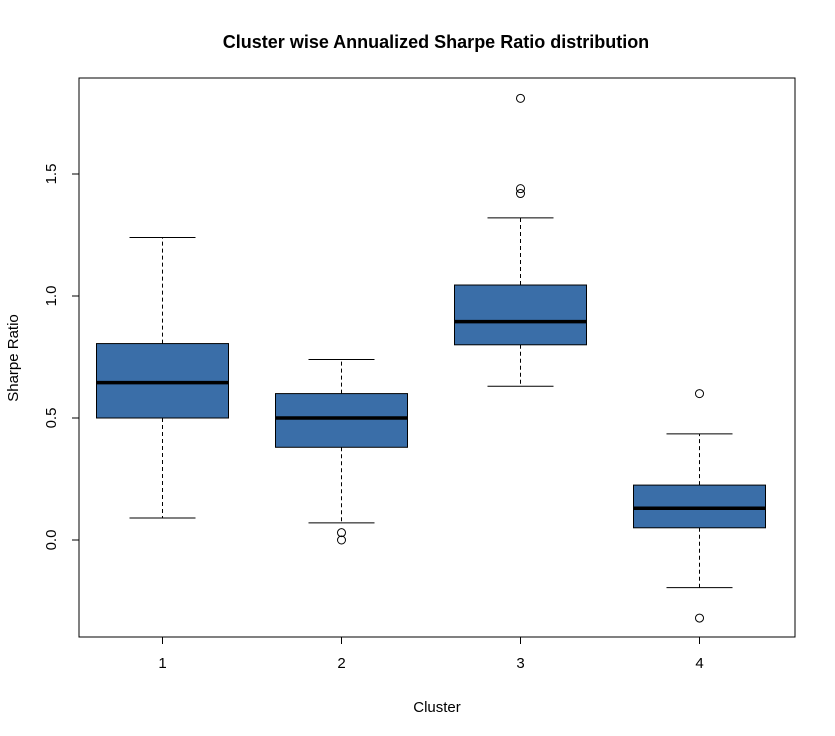 The image size is (835, 736). I want to click on y-axis-label: Sharpe Ratio, so click(13, 358).